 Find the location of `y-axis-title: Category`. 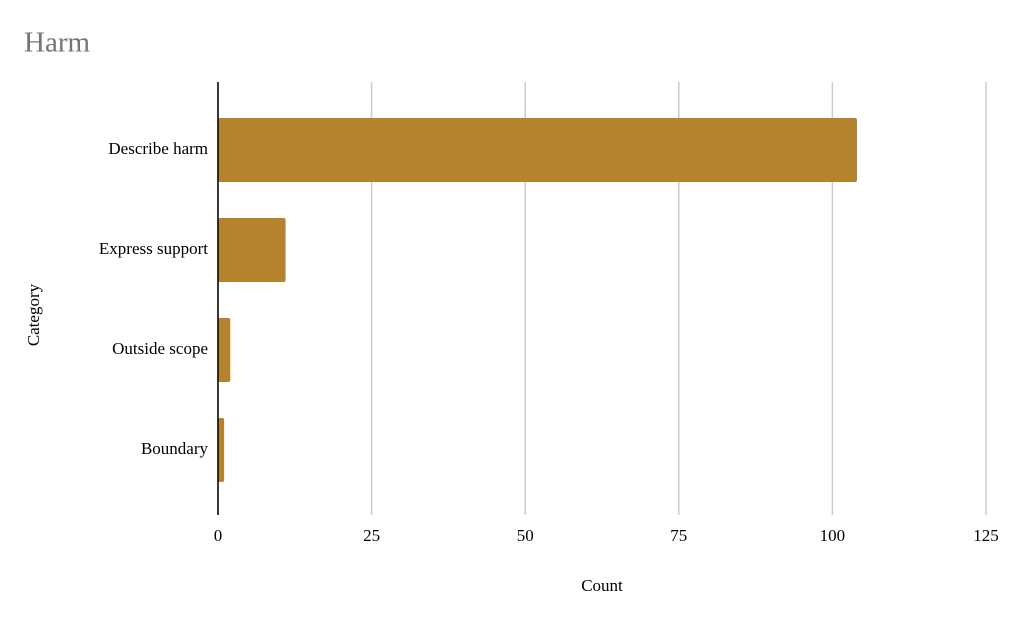

y-axis-title: Category is located at coordinates (33, 314).